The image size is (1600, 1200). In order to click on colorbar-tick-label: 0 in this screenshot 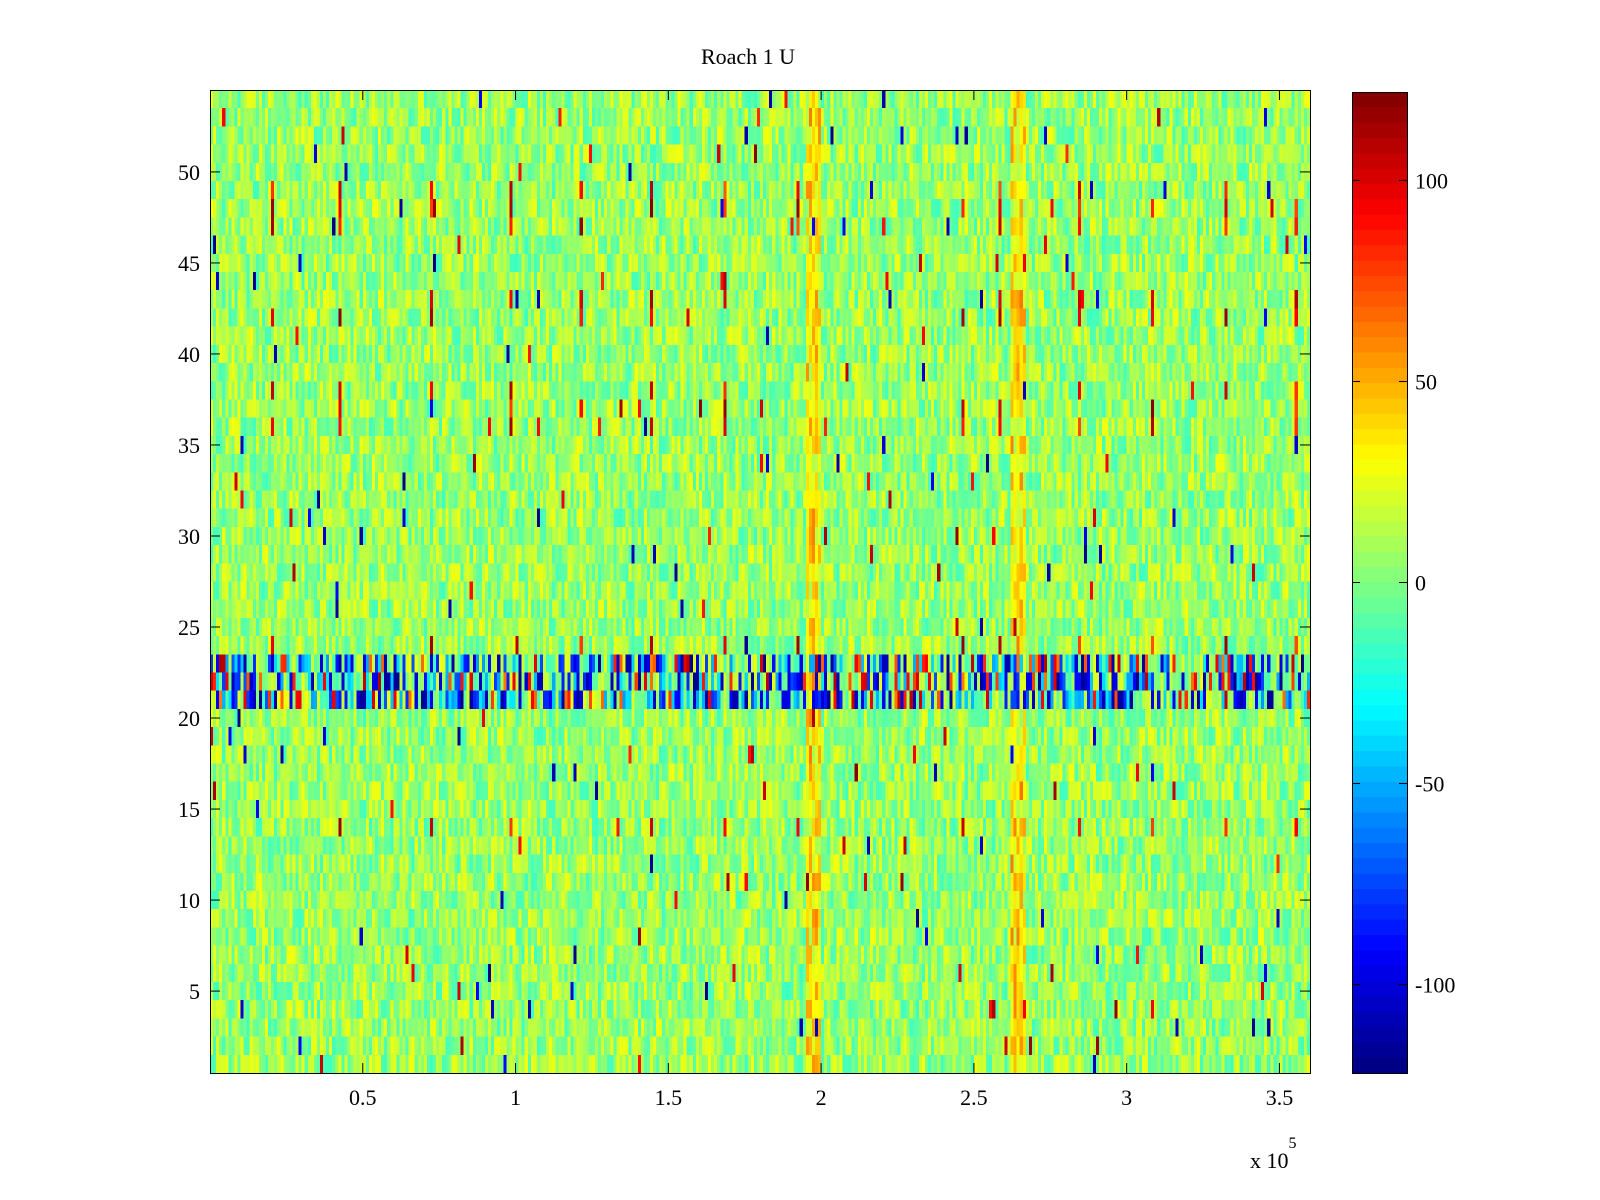, I will do `click(1420, 583)`.